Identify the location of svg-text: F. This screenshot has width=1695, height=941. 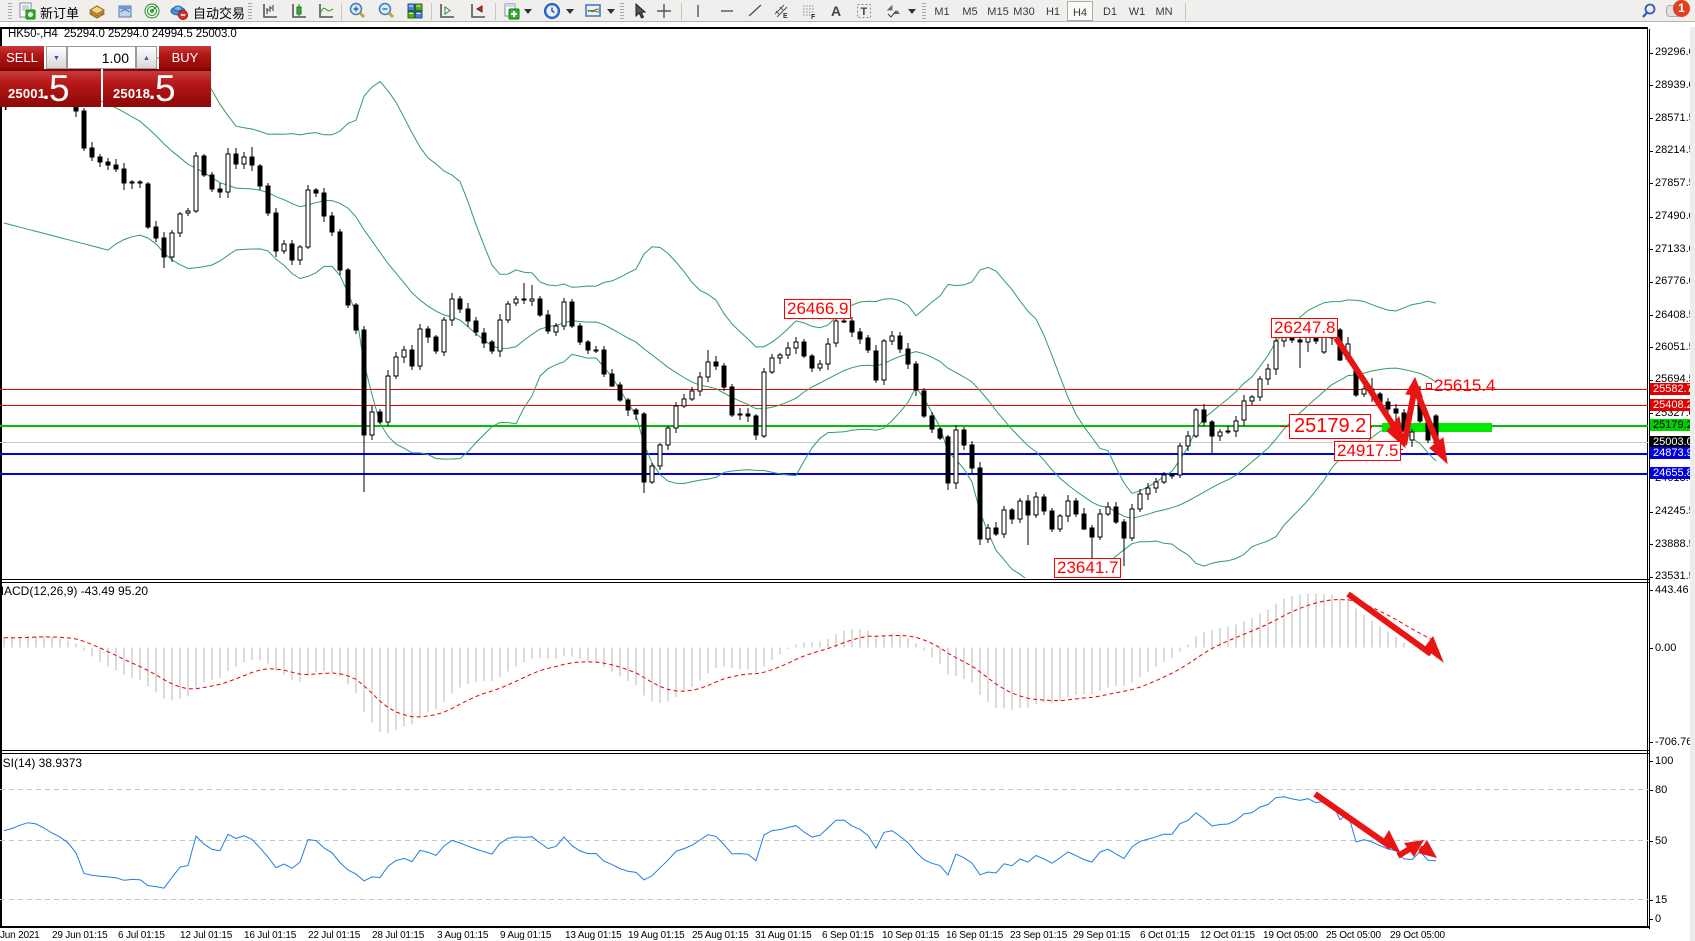
(813, 17).